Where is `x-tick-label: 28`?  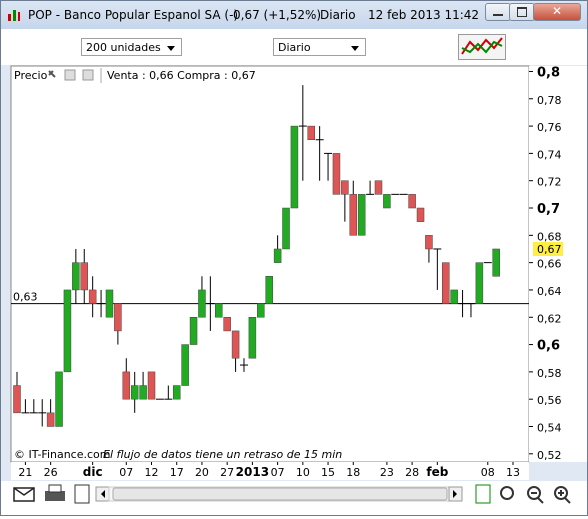 x-tick-label: 28 is located at coordinates (412, 472).